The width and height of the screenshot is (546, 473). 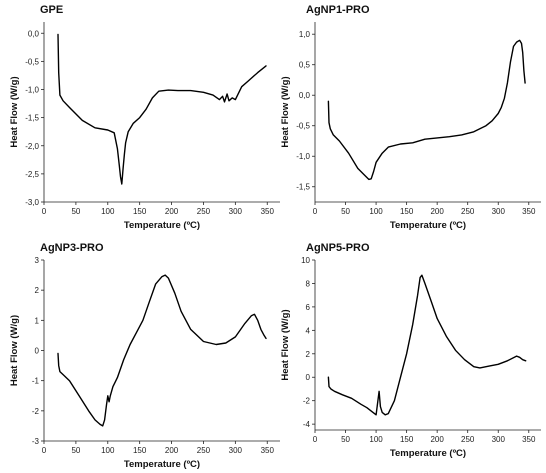 I want to click on chart-title: AgNP3-PRO, so click(x=72, y=248).